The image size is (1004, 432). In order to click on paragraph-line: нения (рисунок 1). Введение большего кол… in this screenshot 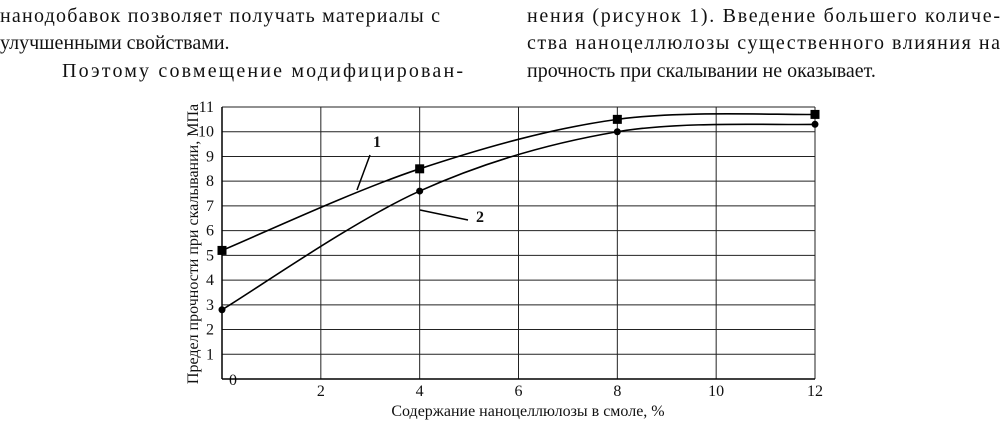, I will do `click(763, 16)`.